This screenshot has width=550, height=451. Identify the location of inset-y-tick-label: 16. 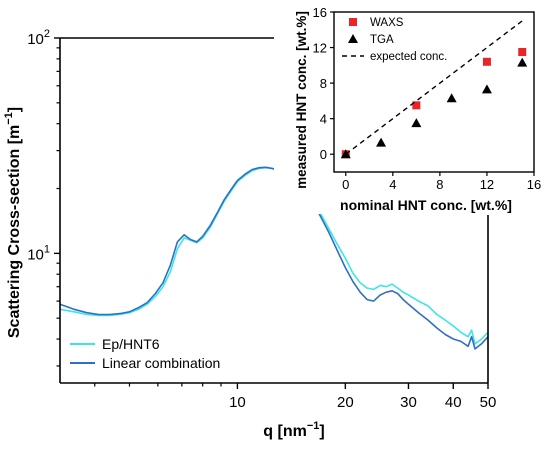
(320, 12).